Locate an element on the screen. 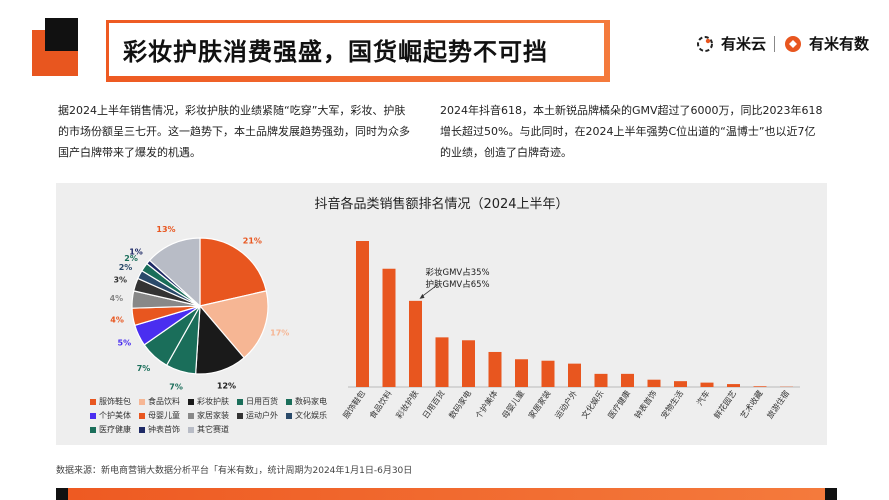 This screenshot has width=889, height=500. legend-item: 运动户外 is located at coordinates (257, 415).